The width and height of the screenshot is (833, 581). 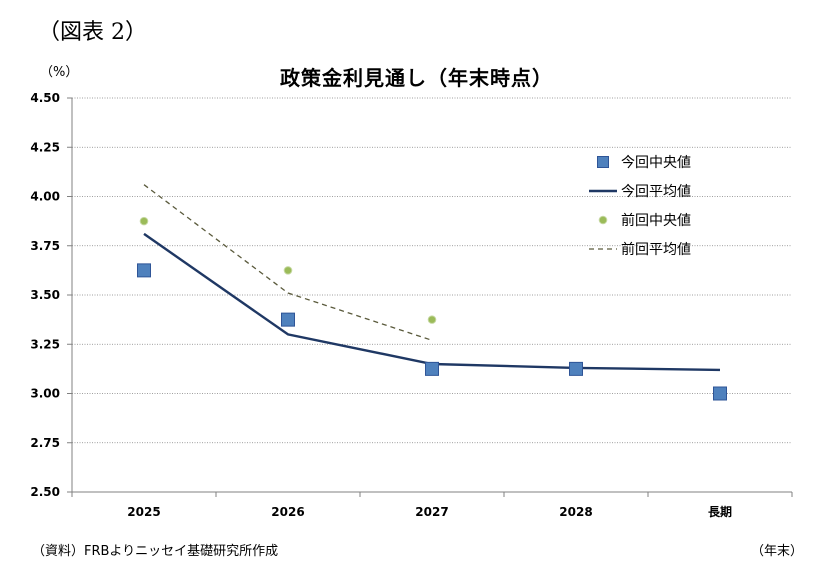 What do you see at coordinates (45, 344) in the screenshot?
I see `y-tick-label: 3.25` at bounding box center [45, 344].